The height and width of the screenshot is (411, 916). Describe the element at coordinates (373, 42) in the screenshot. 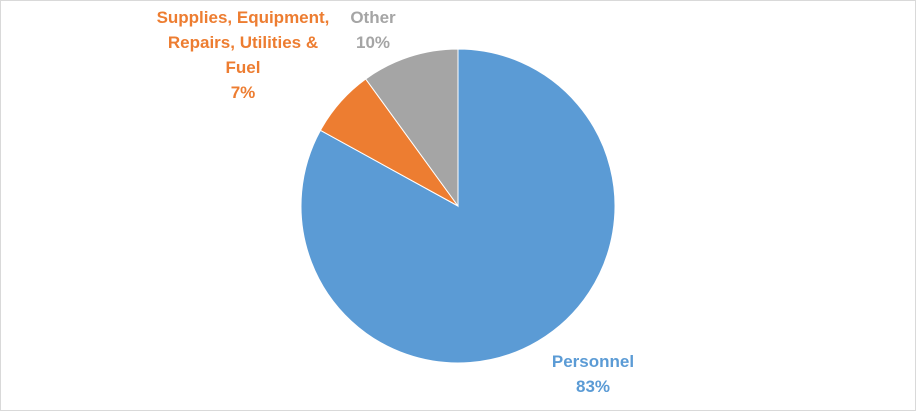

I see `value-label: 10%` at that location.